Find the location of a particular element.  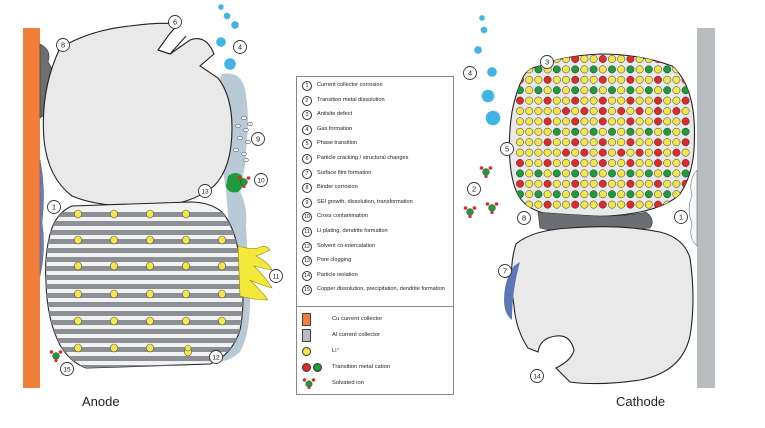

sei-fragments is located at coordinates (243, 139).